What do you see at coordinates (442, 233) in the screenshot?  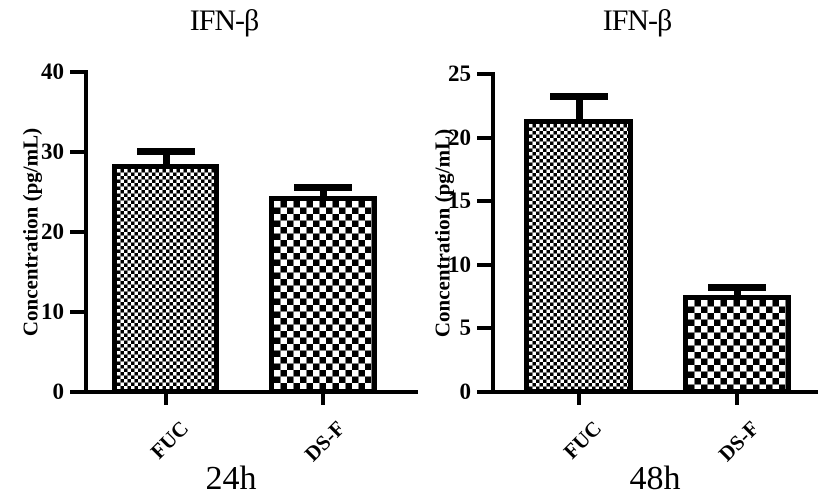 I see `y-axis-label: Concentration (pg/mL)` at bounding box center [442, 233].